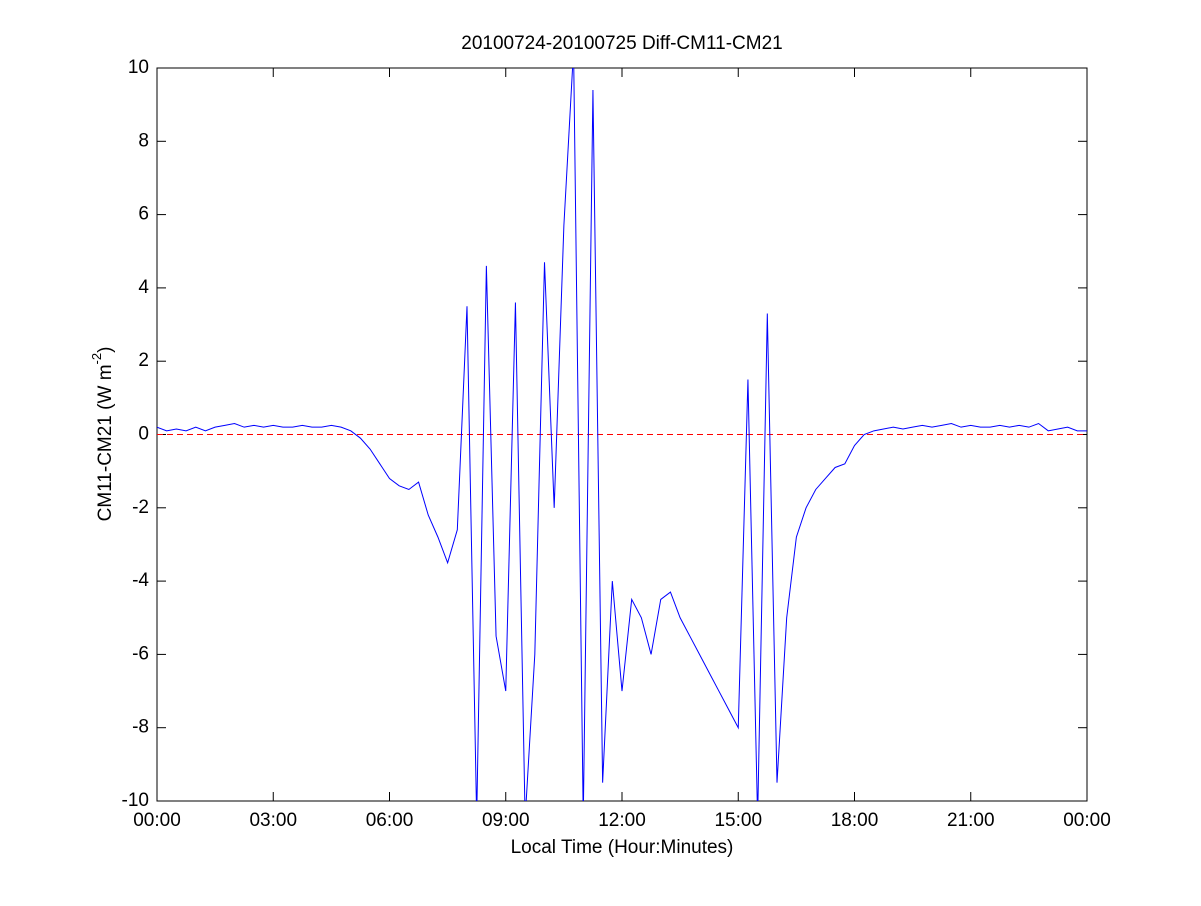 The height and width of the screenshot is (906, 1201). Describe the element at coordinates (138, 67) in the screenshot. I see `y-tick-label: 10` at that location.